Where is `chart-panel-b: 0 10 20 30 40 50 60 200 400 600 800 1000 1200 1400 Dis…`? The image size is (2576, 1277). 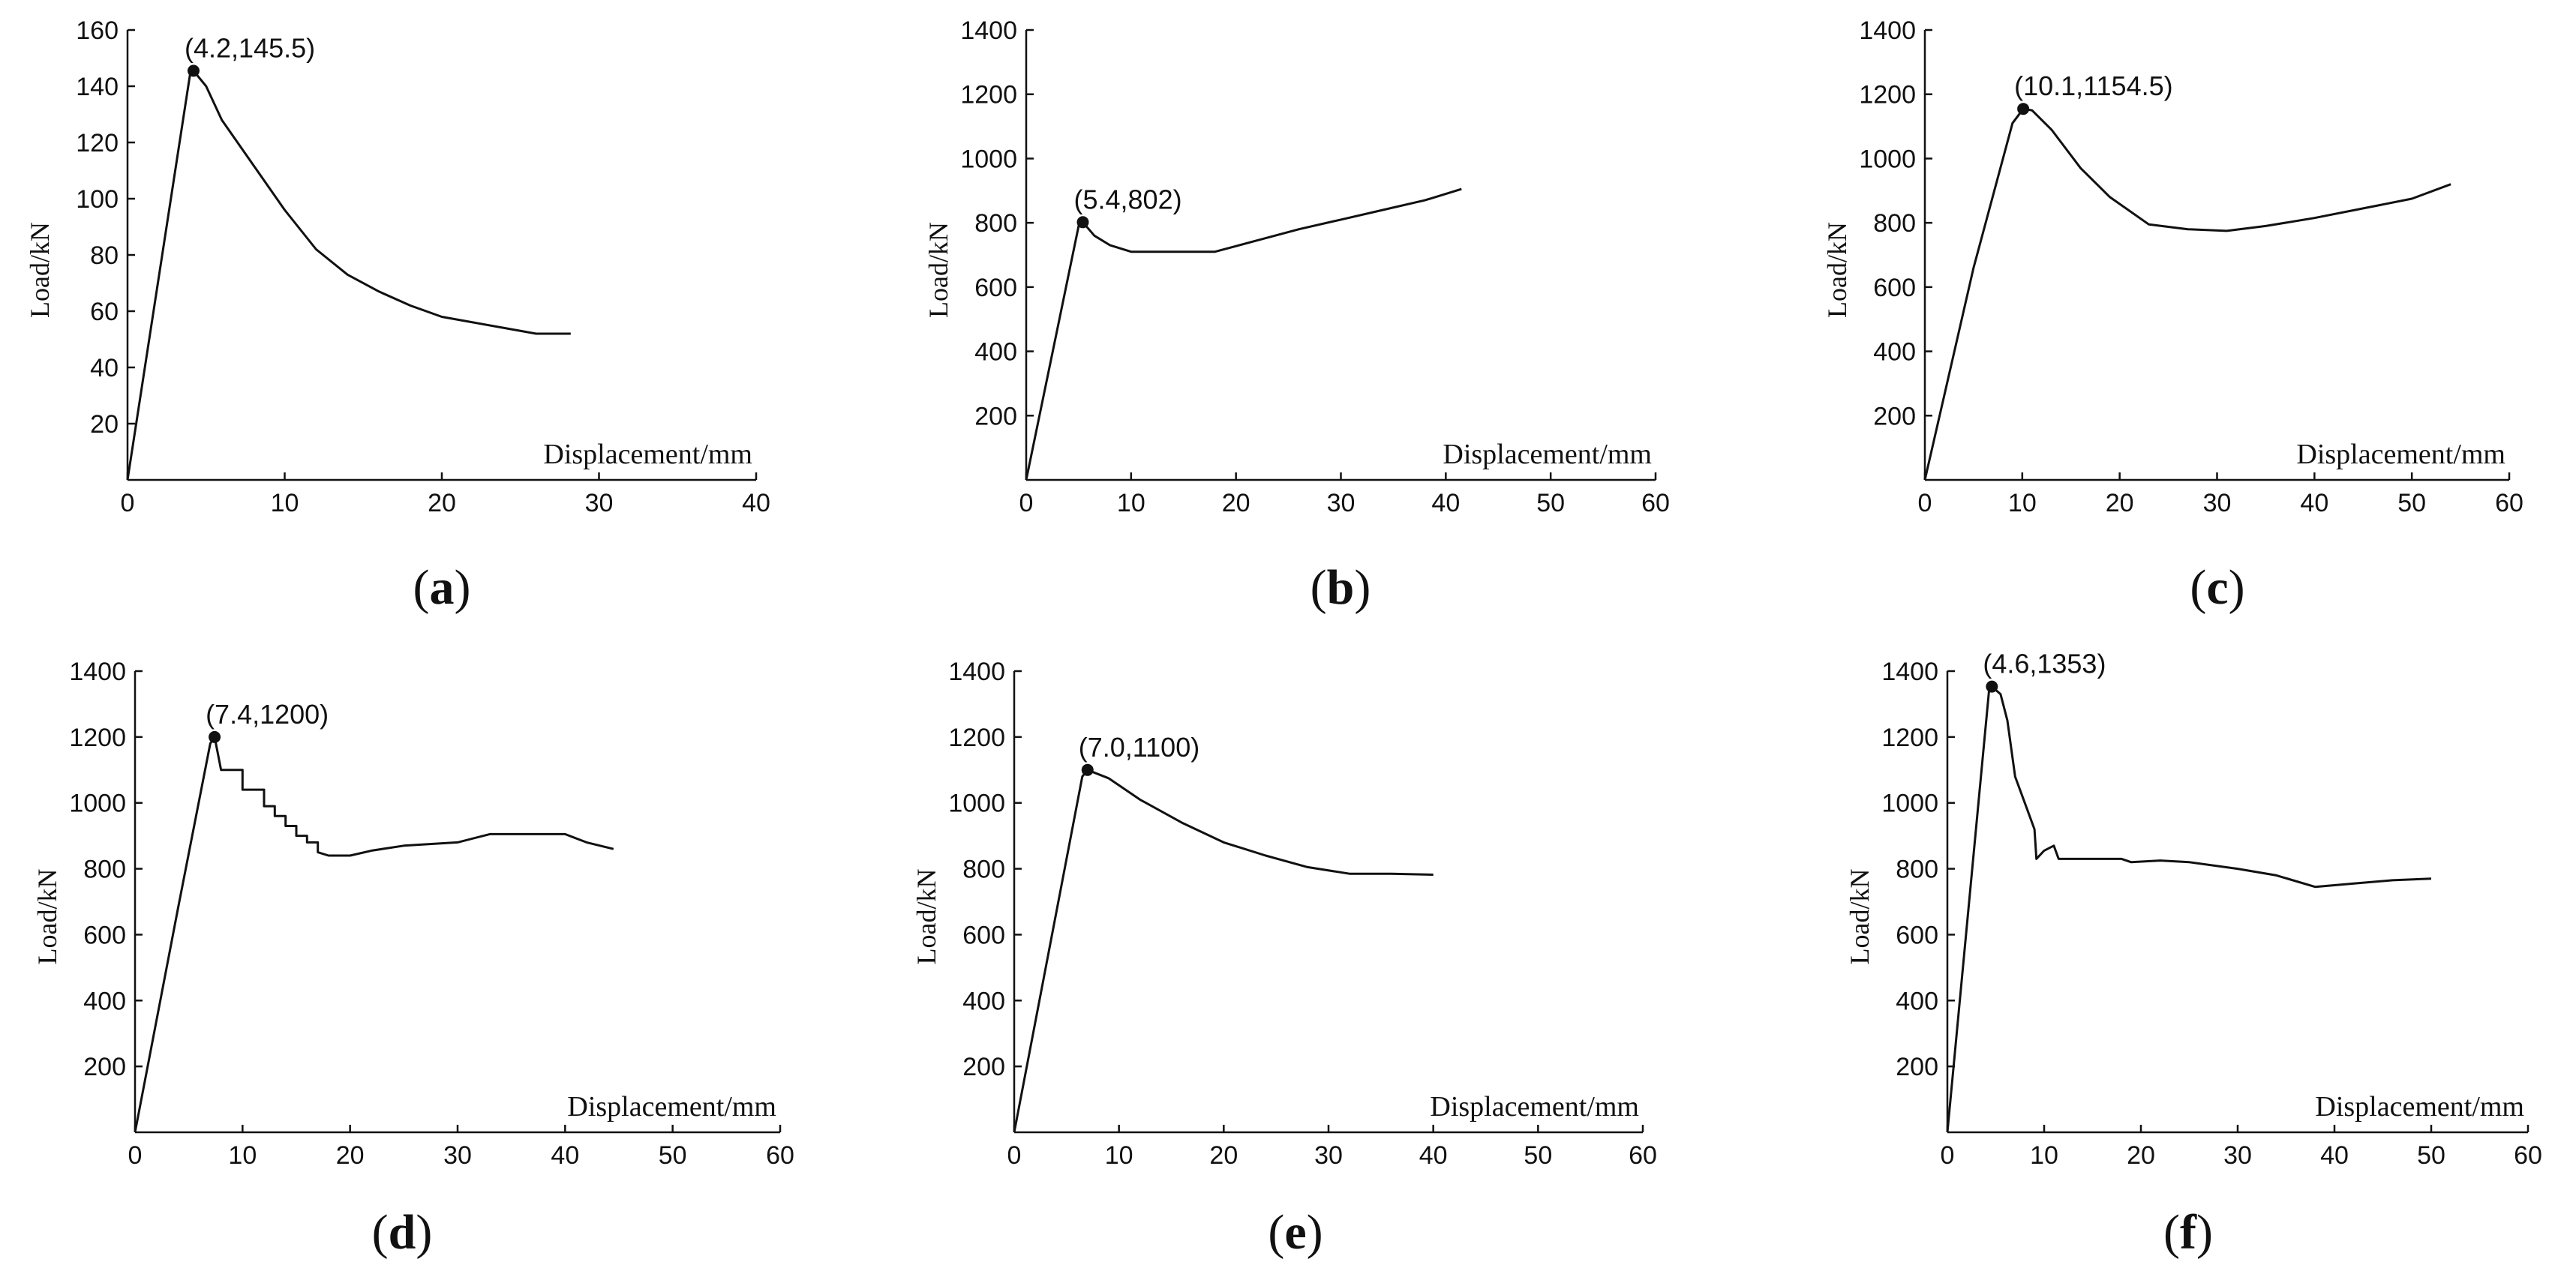 chart-panel-b: 0 10 20 30 40 50 60 200 400 600 800 1000 1200 1400 Dis… is located at coordinates (1296, 315).